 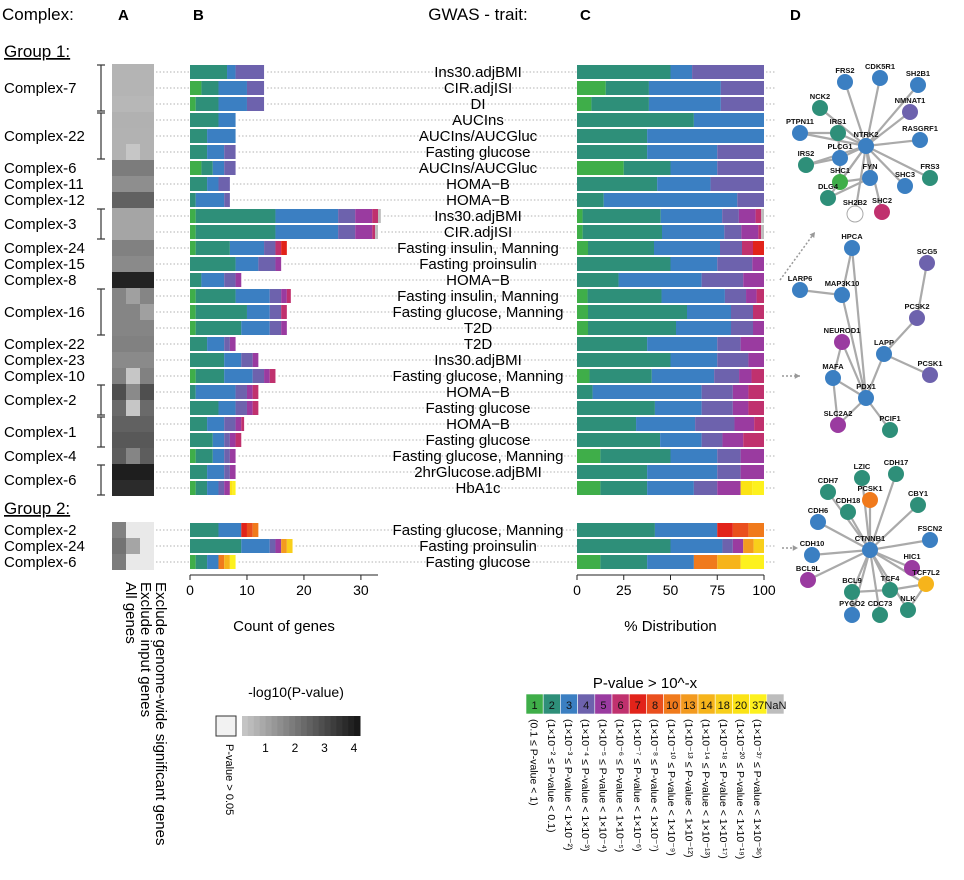 I want to click on trait-label: Fasting glucose, Manning, so click(x=478, y=312).